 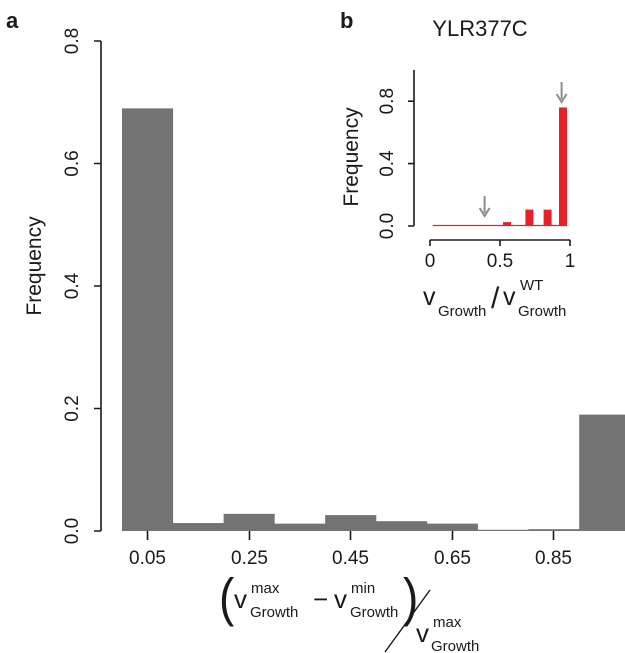 I want to click on main-x-tick-label: 0.65, so click(x=452, y=558).